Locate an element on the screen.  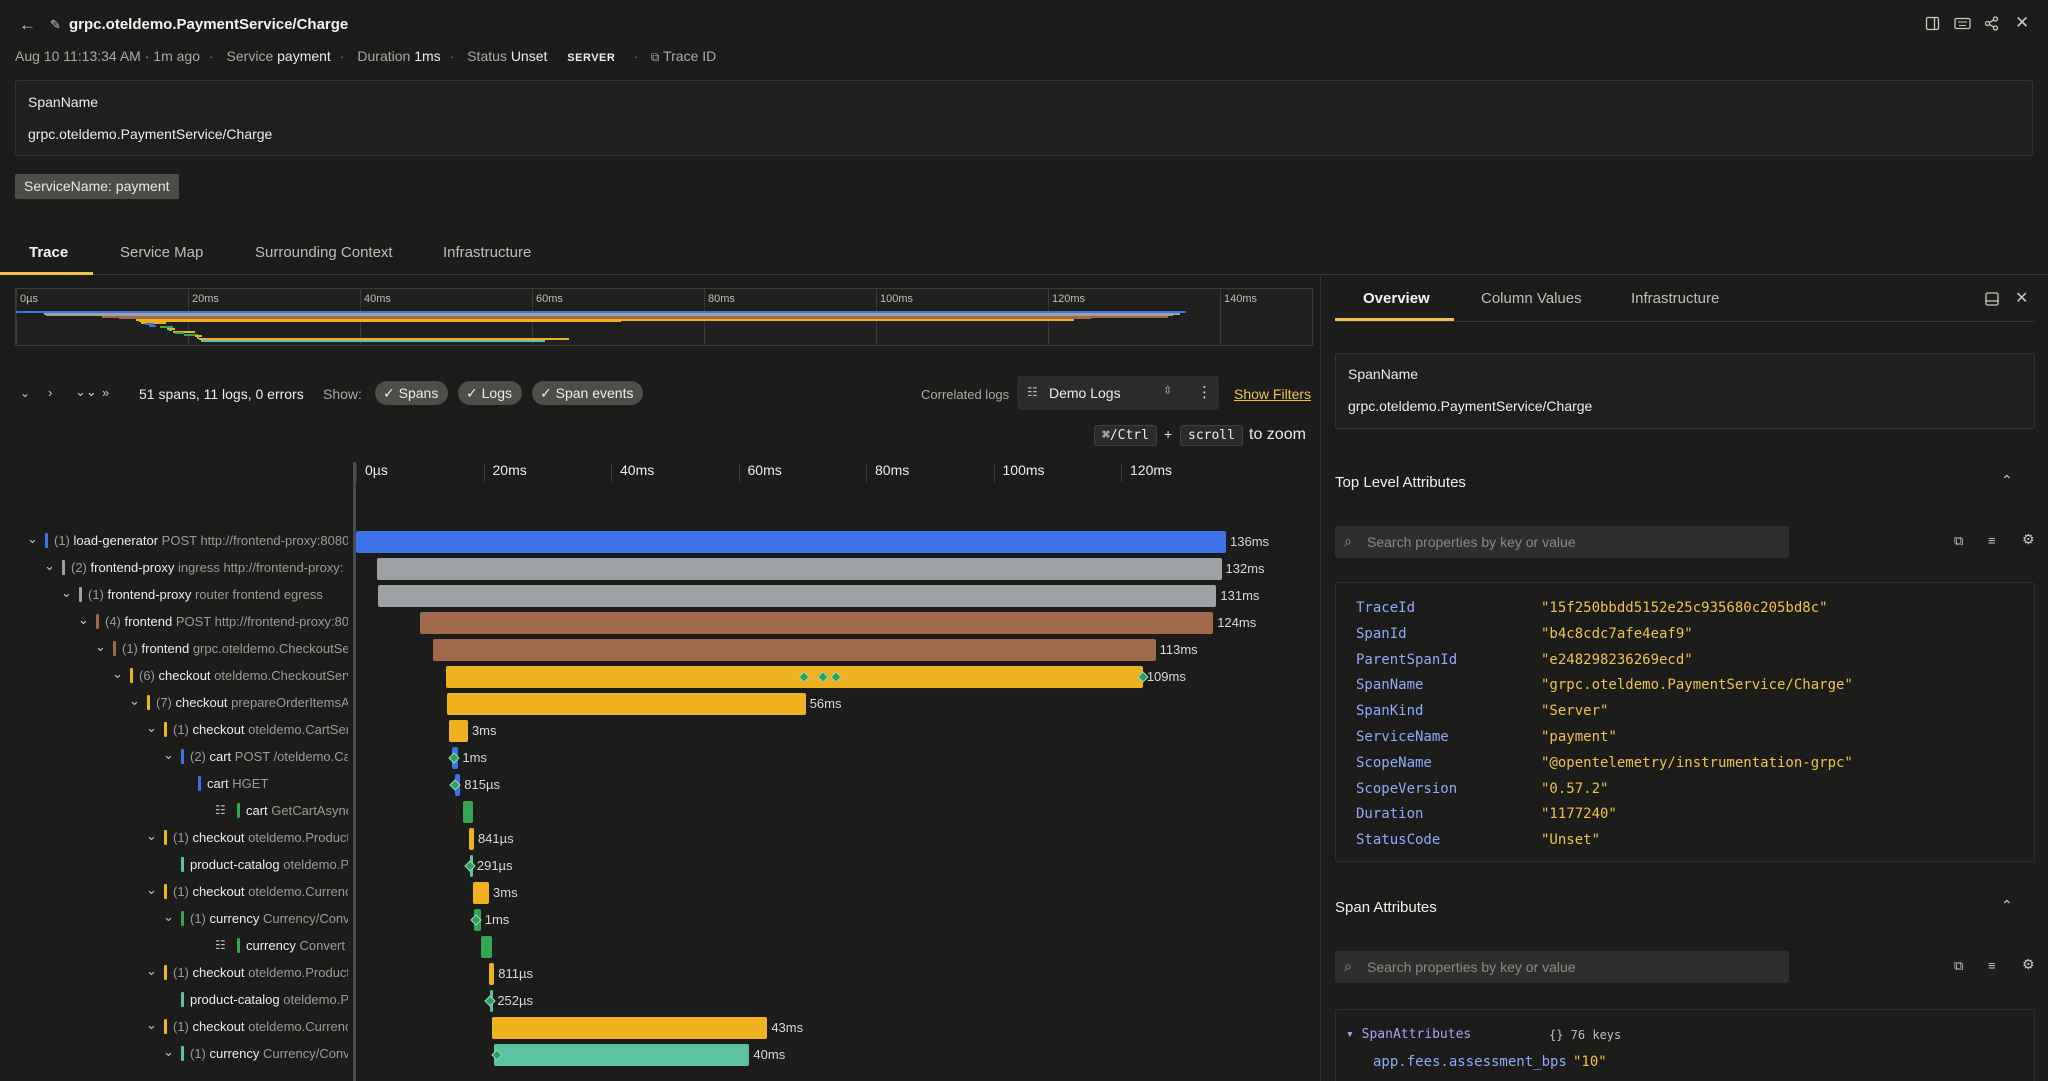
service-name-filter-badge: ServiceName: payment is located at coordinates (97, 186).